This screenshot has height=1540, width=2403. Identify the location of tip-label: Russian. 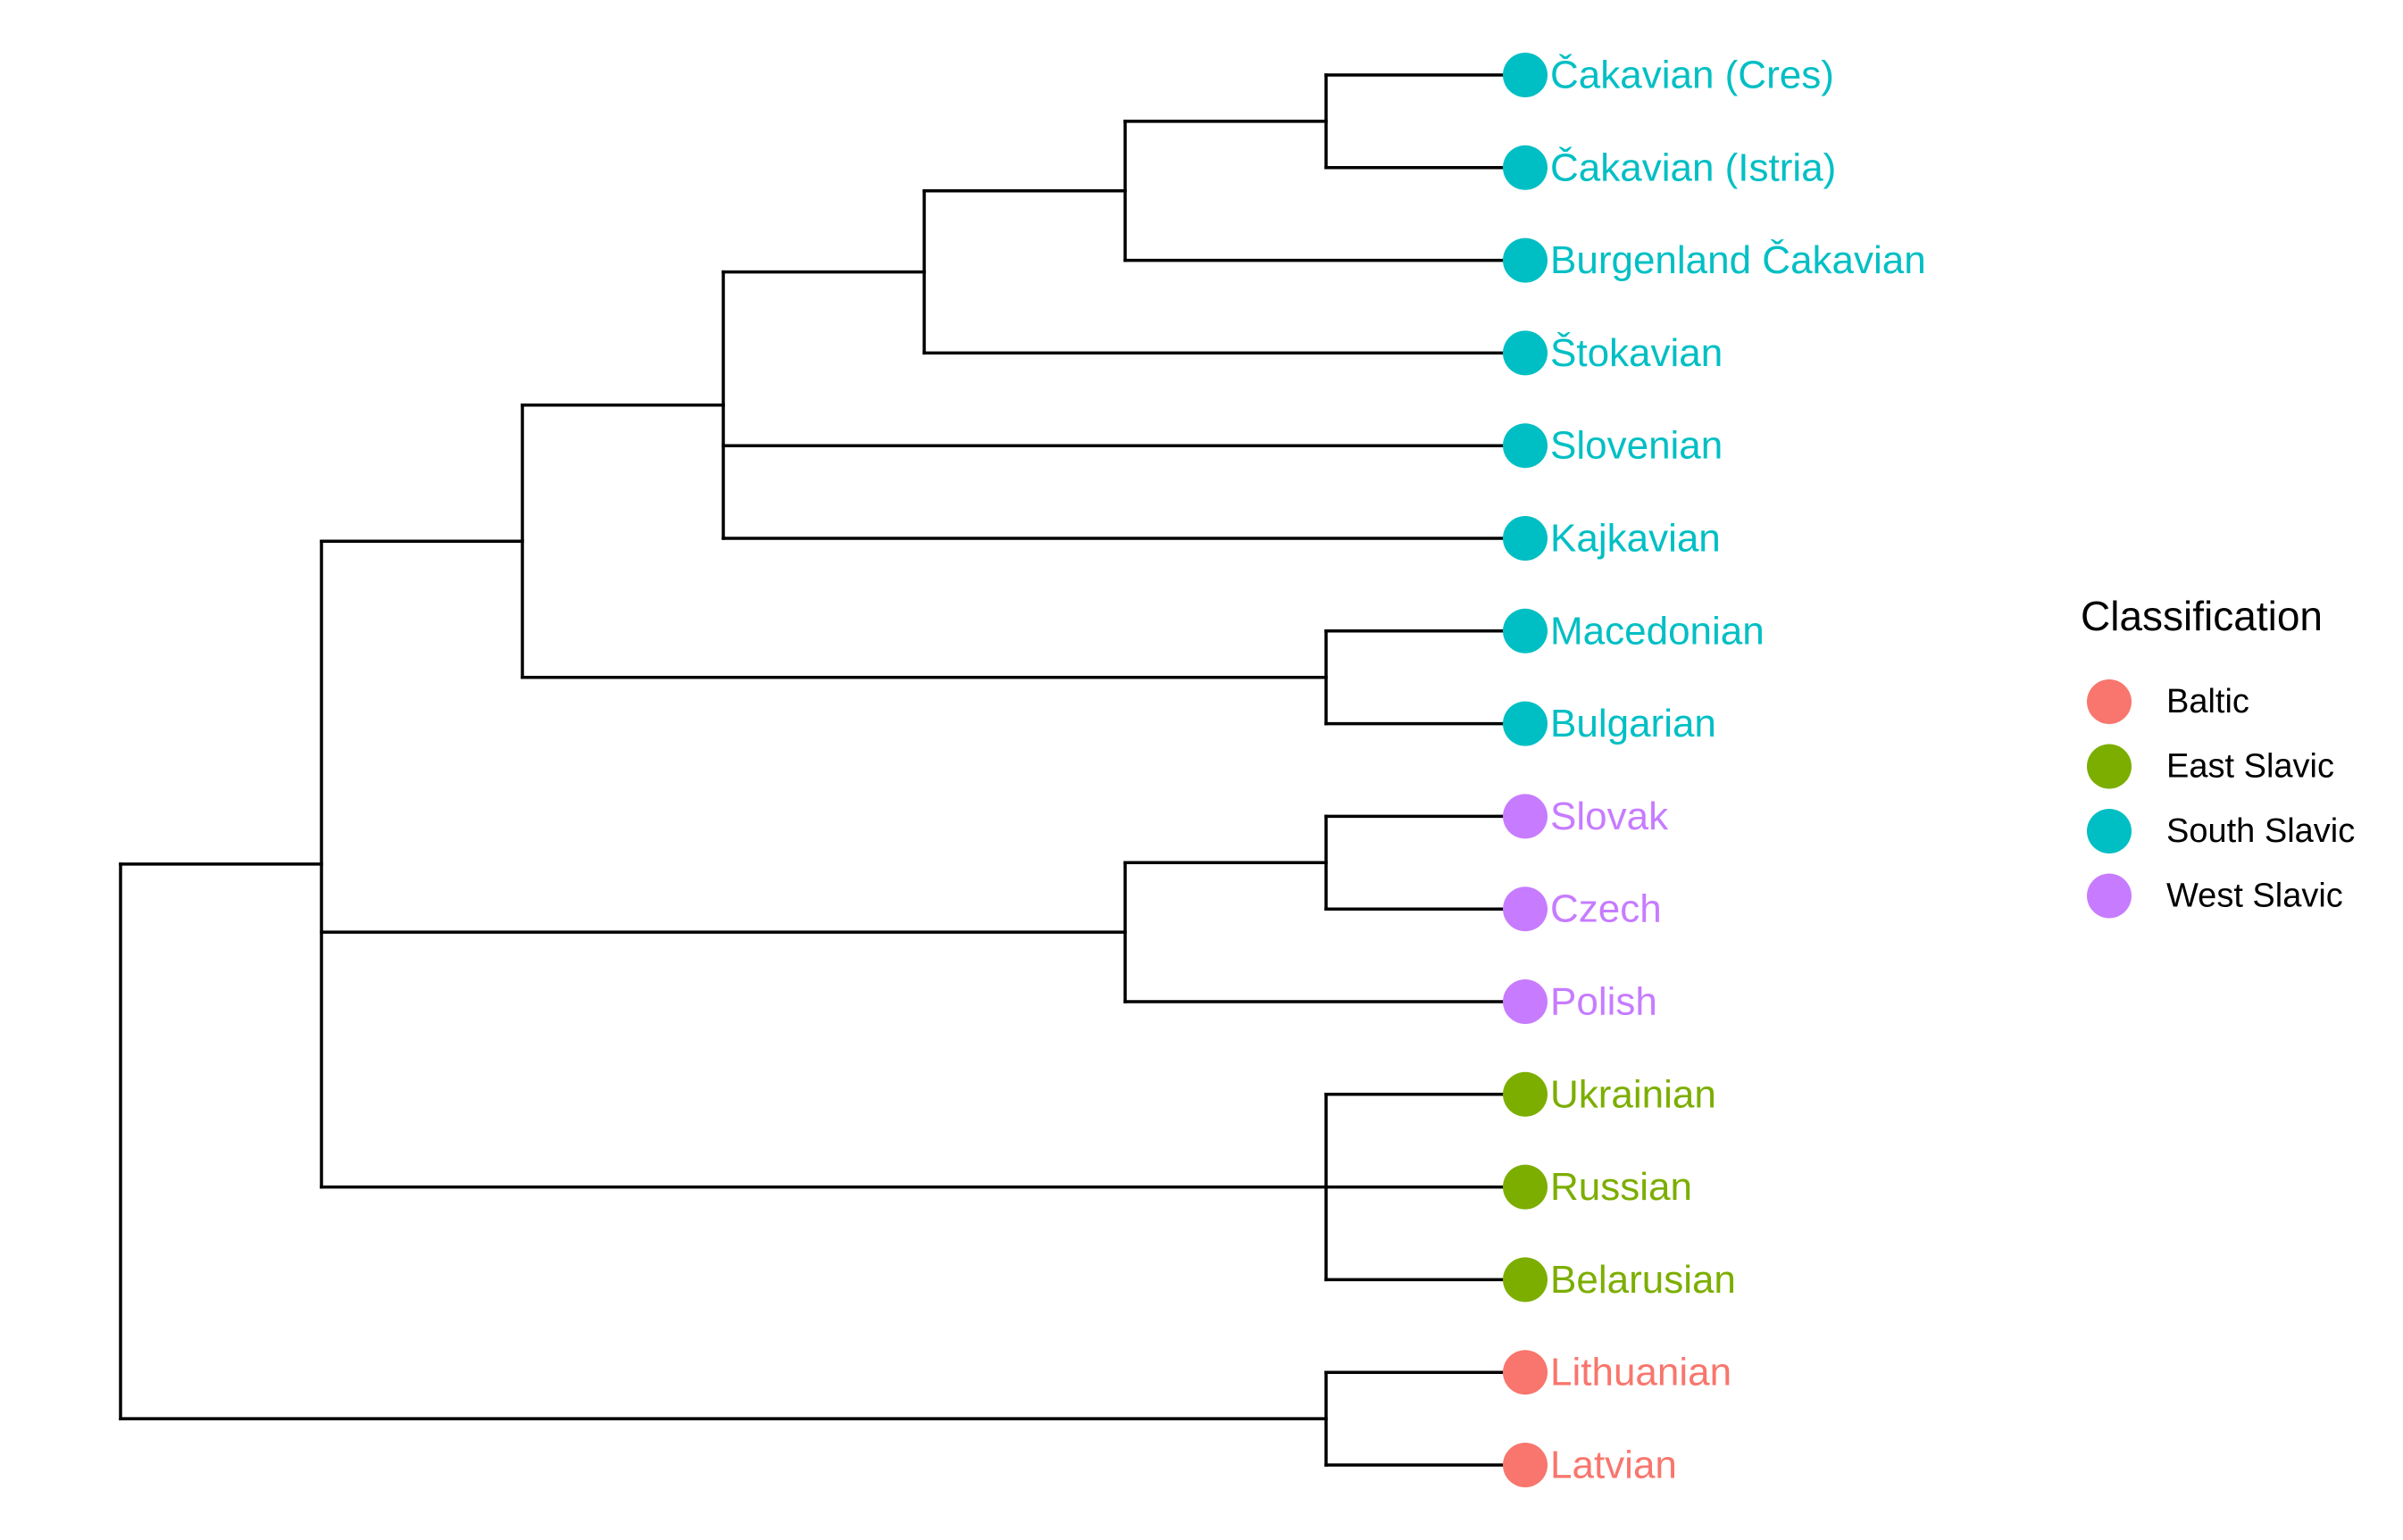
(1621, 1187).